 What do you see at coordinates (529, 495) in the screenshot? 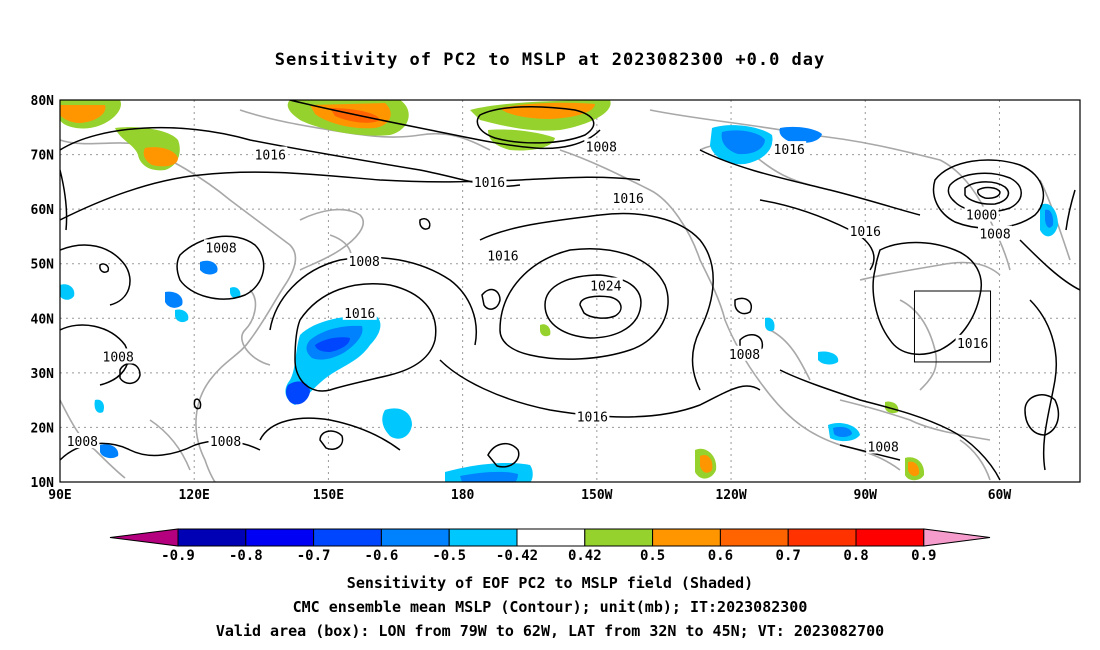
I see `longitude-labels: 90E 120E 150E 180 150W 120W 90W 60W` at bounding box center [529, 495].